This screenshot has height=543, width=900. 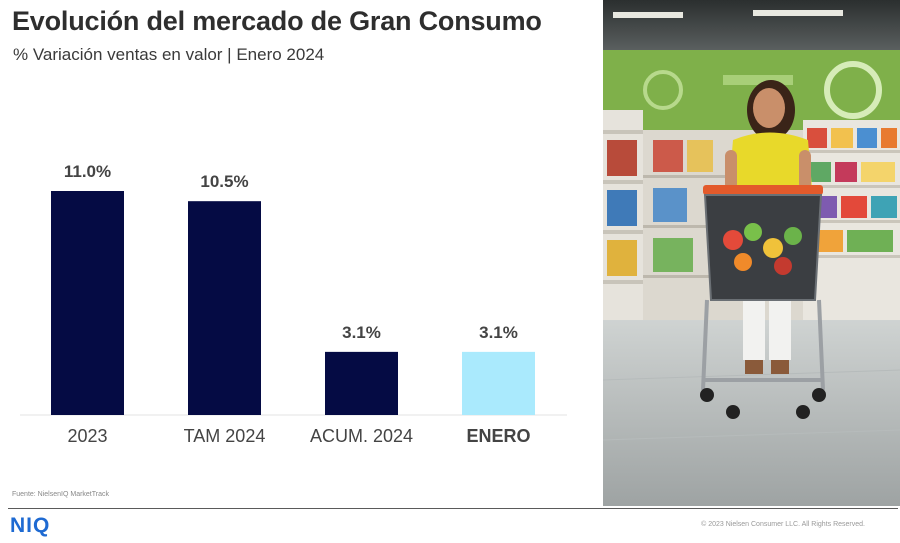 What do you see at coordinates (224, 181) in the screenshot?
I see `value-label-tam-2024: 10.5%` at bounding box center [224, 181].